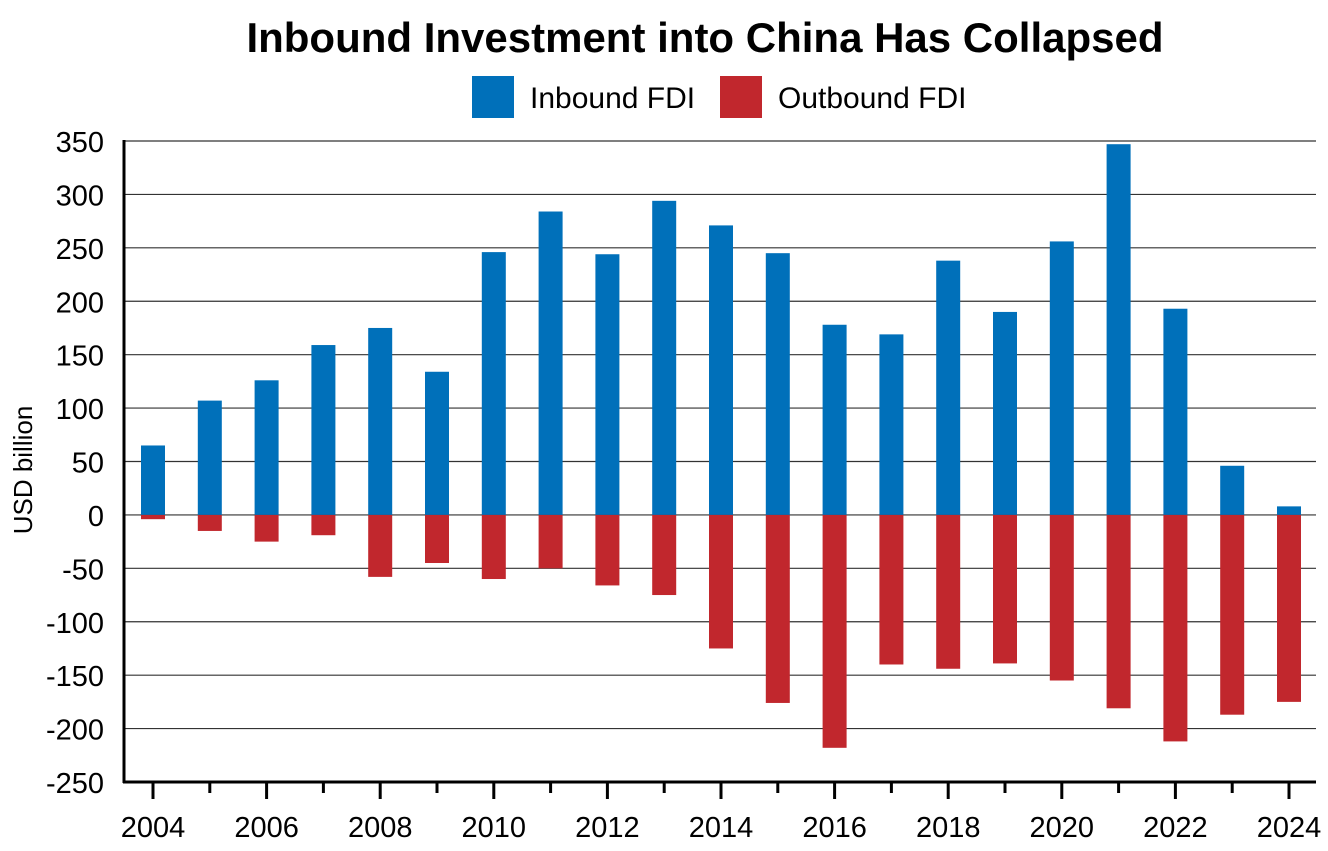 The width and height of the screenshot is (1328, 851). I want to click on x-tick-label: 2004, so click(153, 828).